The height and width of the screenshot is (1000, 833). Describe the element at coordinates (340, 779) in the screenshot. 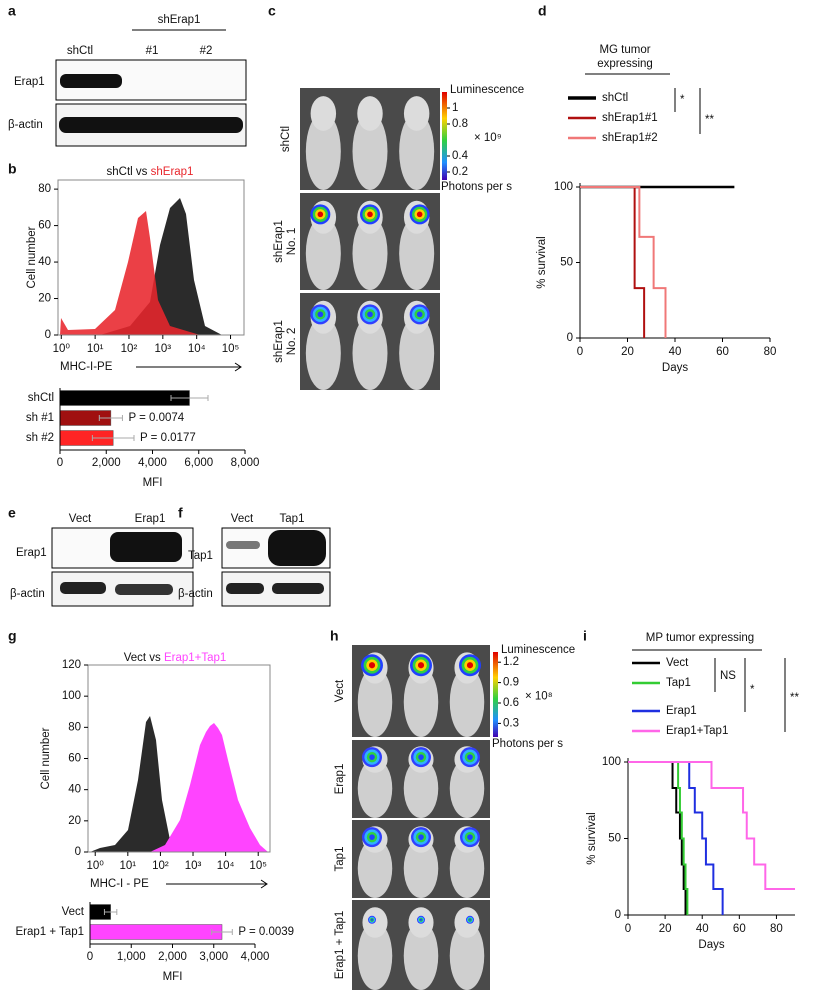

I see `row-label: Erap1` at that location.